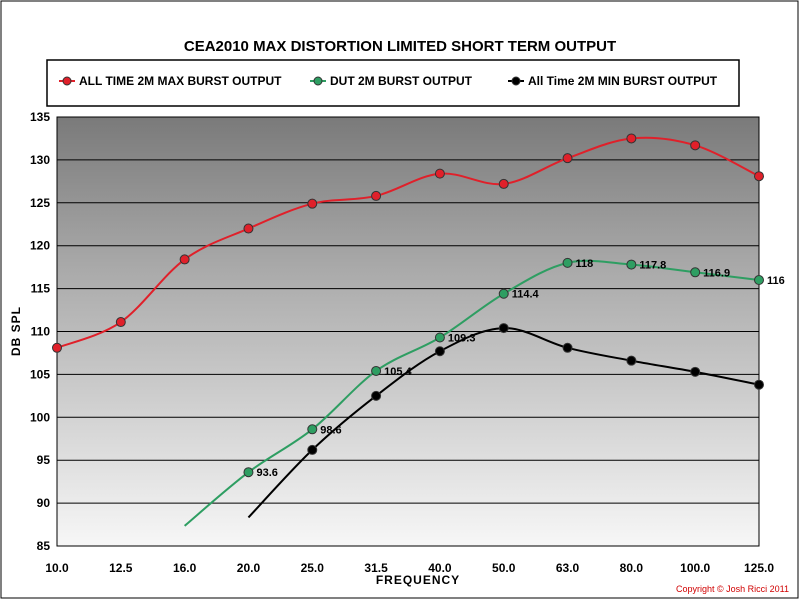  What do you see at coordinates (44, 546) in the screenshot?
I see `y-tick-label: 85` at bounding box center [44, 546].